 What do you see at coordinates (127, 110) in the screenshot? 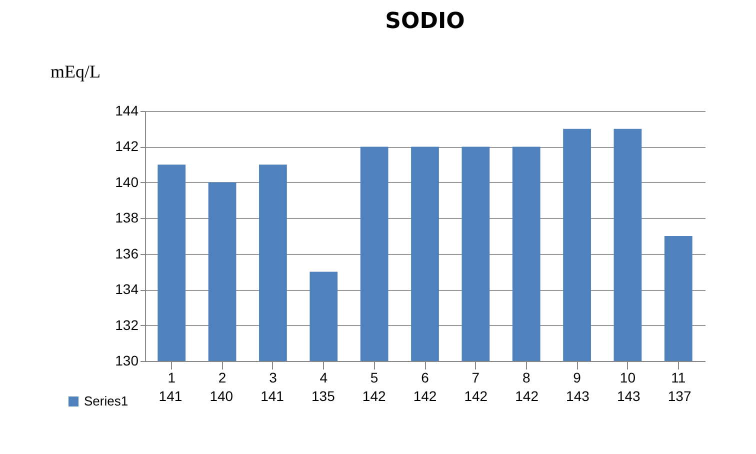
I see `y-tick-label: 144` at bounding box center [127, 110].